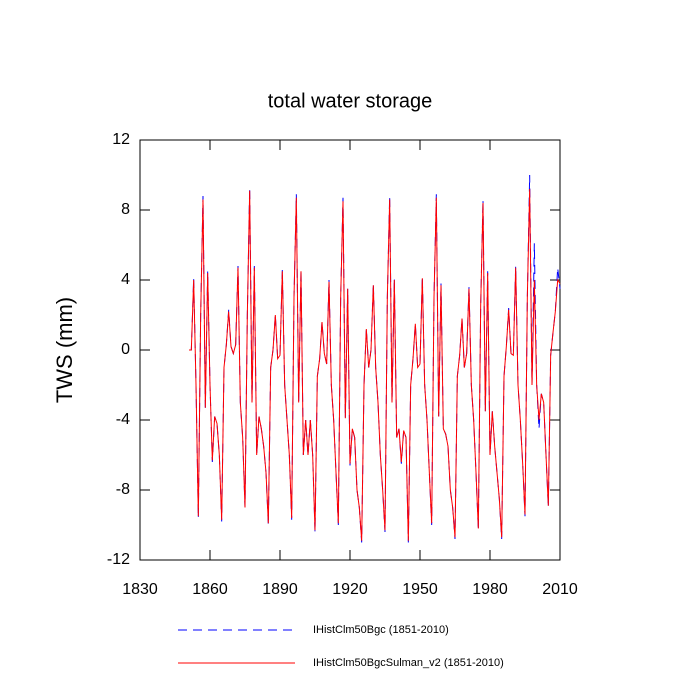  Describe the element at coordinates (123, 489) in the screenshot. I see `y-tick-label: -8` at that location.